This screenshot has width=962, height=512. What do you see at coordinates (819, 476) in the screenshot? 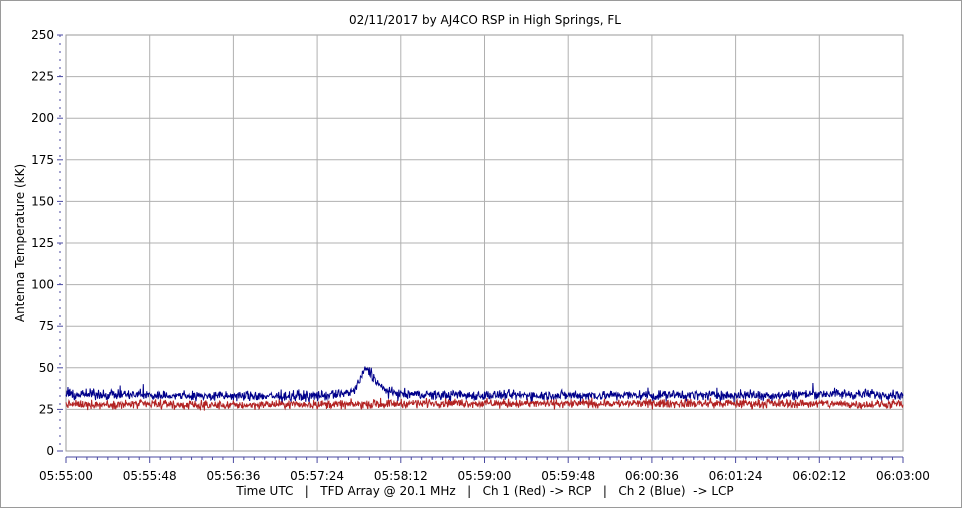
I see `x-tick-label: 06:02:12` at bounding box center [819, 476].